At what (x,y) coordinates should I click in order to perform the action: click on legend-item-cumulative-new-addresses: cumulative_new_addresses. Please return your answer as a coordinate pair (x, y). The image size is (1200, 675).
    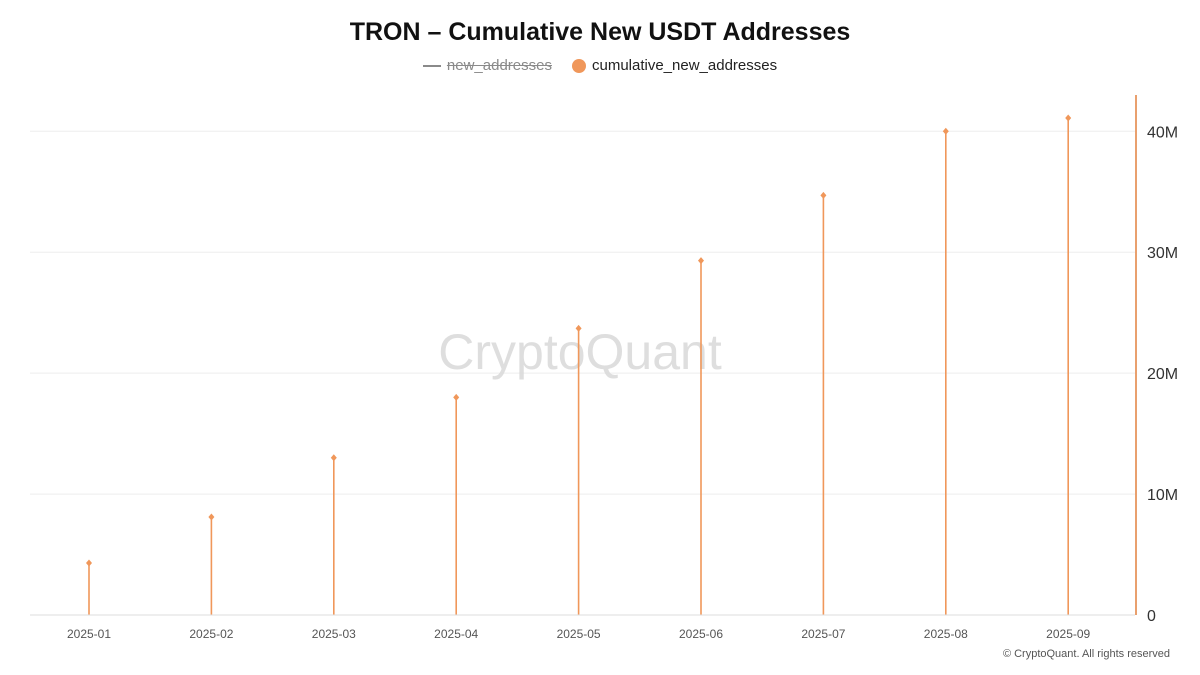
    Looking at the image, I should click on (674, 65).